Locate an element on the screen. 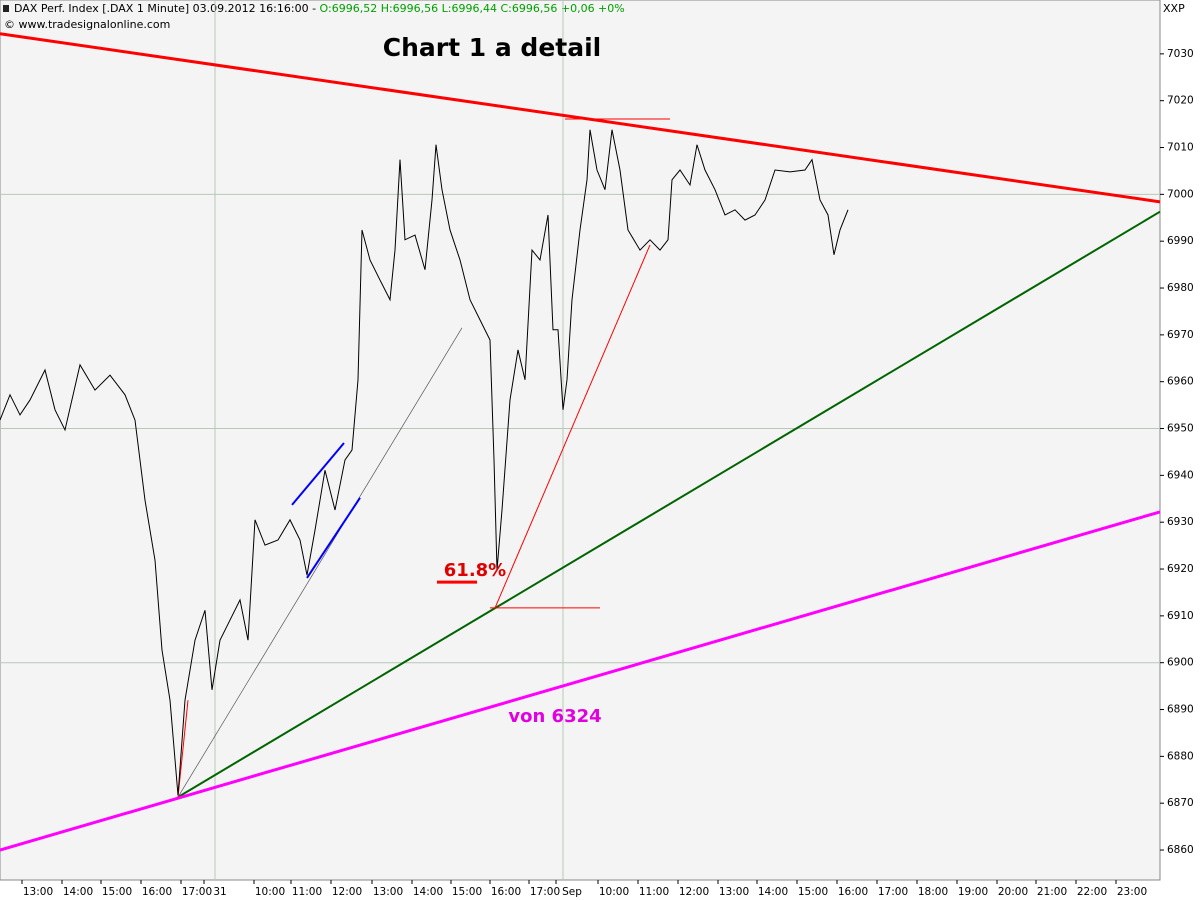 The image size is (1200, 900). x-tick-label: 18:00 is located at coordinates (933, 892).